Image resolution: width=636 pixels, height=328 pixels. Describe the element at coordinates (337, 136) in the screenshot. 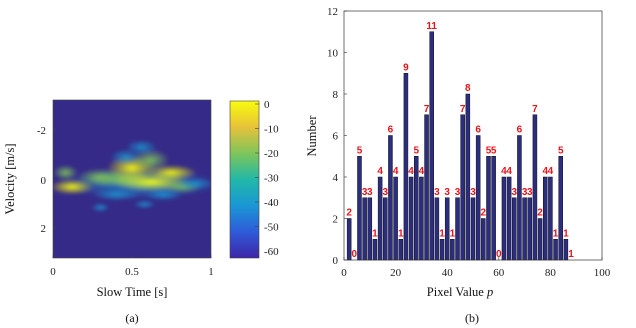

I see `bar-chart-y-ticks: 0 2 4 6 8 10 12` at that location.